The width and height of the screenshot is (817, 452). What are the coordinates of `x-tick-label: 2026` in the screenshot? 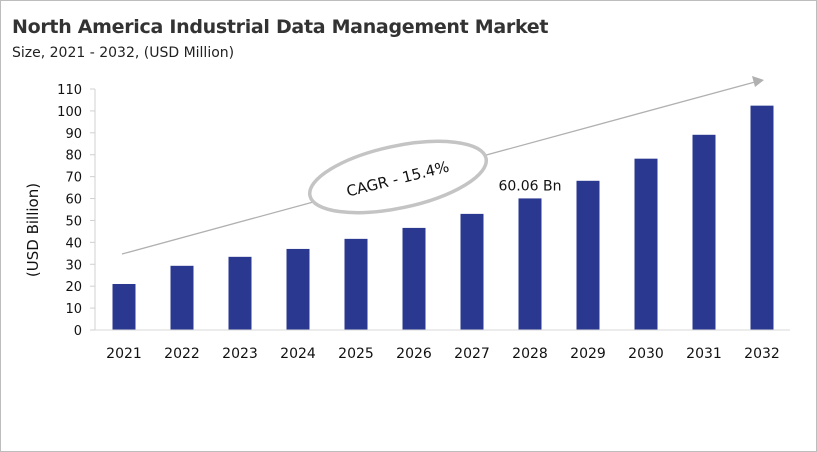 It's located at (414, 354).